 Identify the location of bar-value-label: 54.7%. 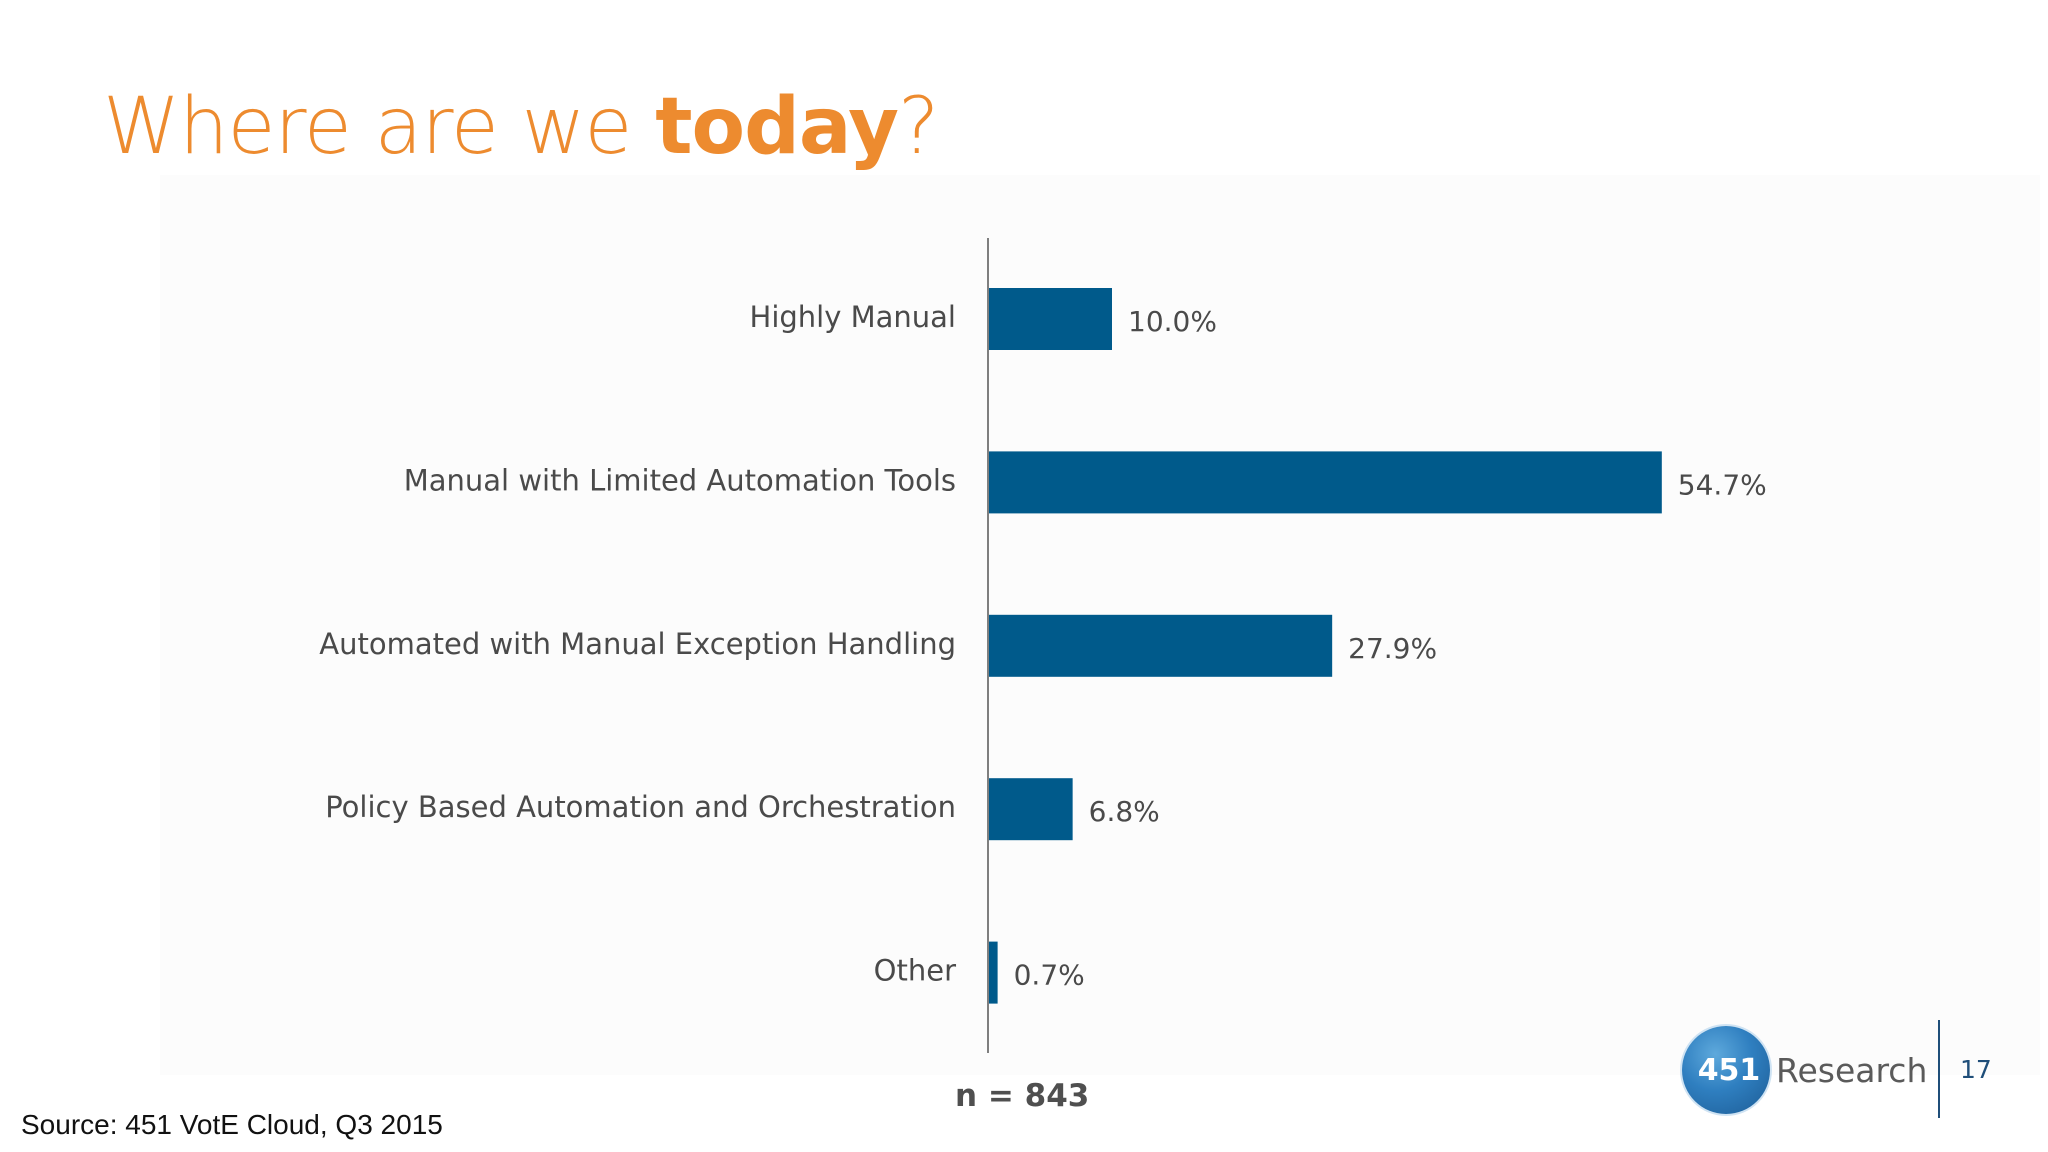
(1722, 484).